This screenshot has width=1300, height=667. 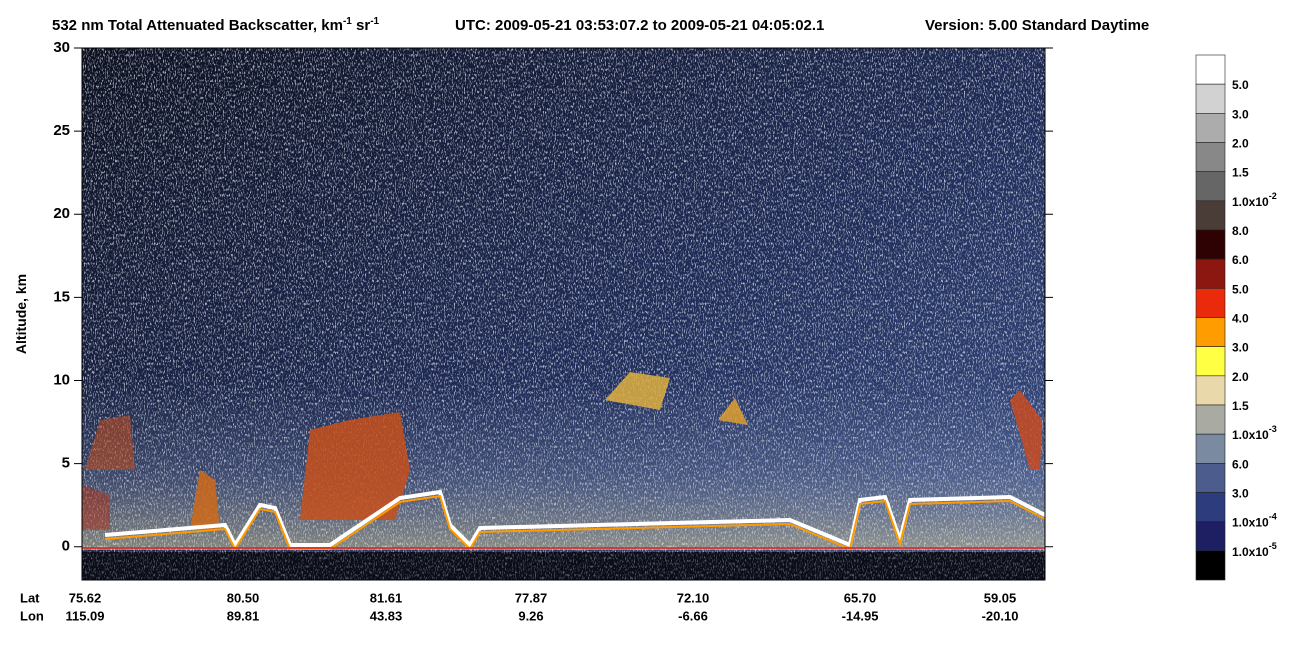 What do you see at coordinates (1000, 597) in the screenshot?
I see `lat-value: 59.05` at bounding box center [1000, 597].